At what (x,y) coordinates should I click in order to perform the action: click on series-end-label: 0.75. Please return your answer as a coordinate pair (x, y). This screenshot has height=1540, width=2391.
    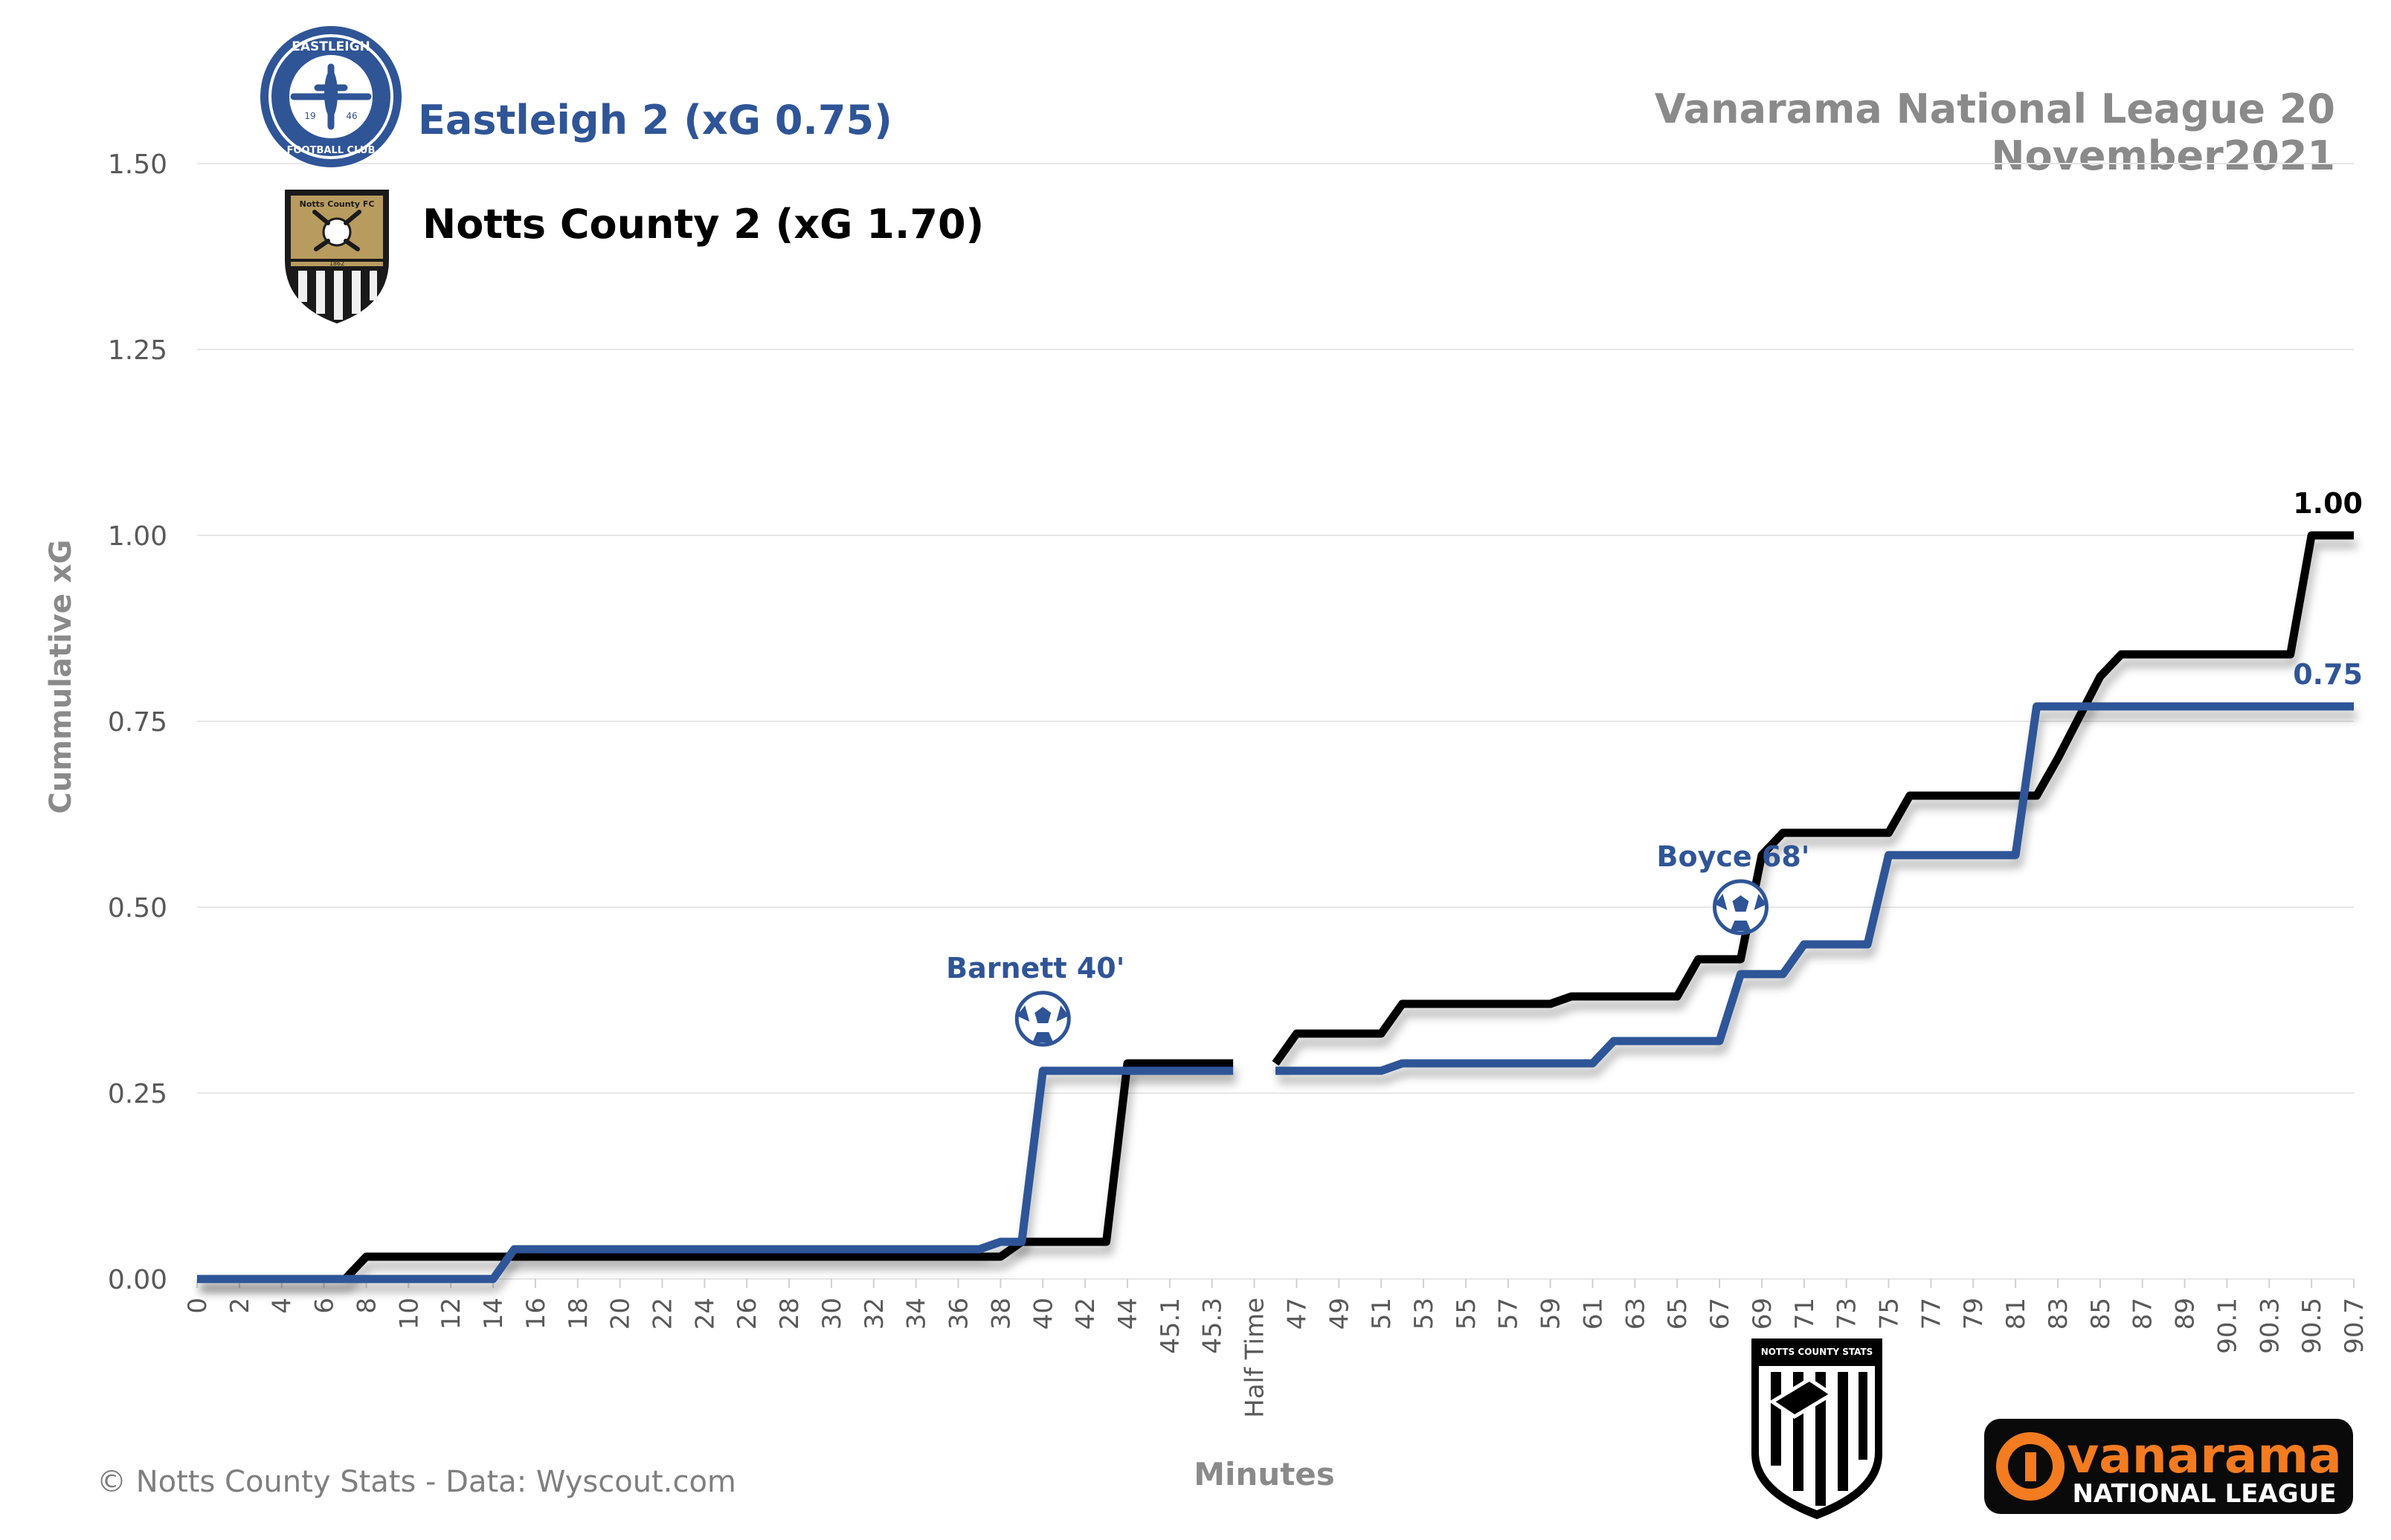
    Looking at the image, I should click on (2328, 674).